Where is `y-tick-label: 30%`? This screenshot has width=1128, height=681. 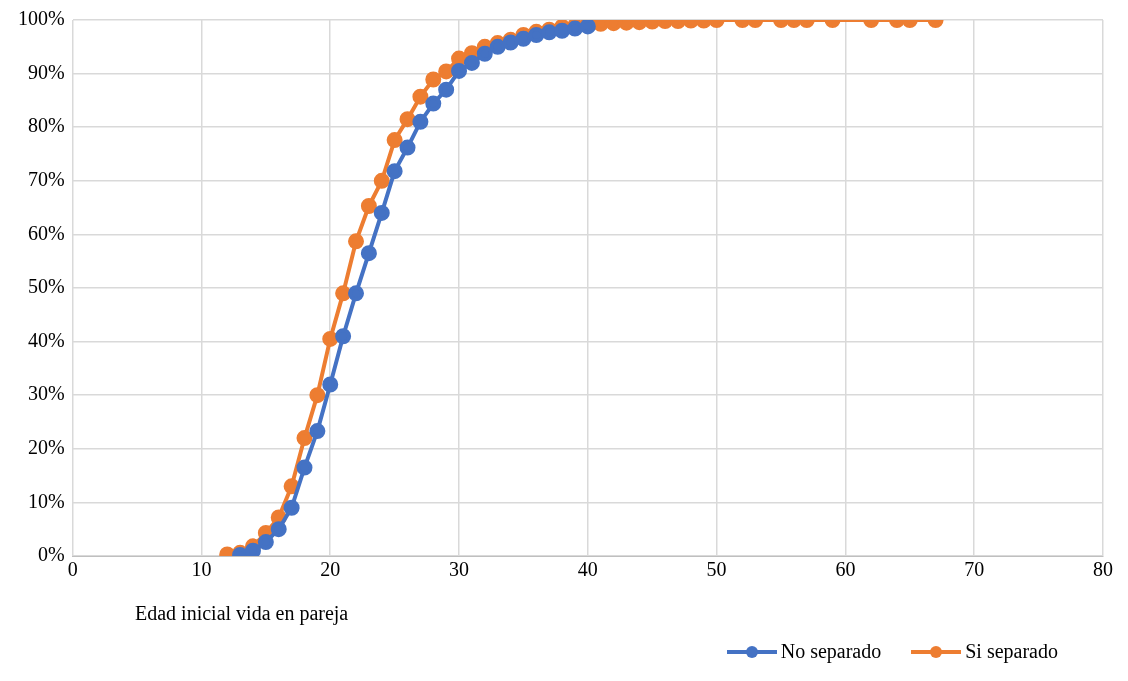 y-tick-label: 30% is located at coordinates (46, 393).